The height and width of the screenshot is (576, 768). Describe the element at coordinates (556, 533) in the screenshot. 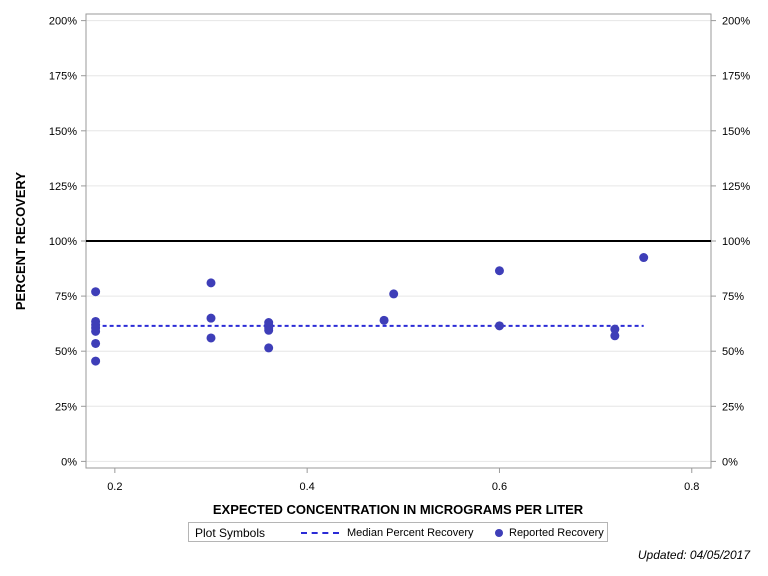

I see `legend-reported-label: Reported Recovery` at that location.